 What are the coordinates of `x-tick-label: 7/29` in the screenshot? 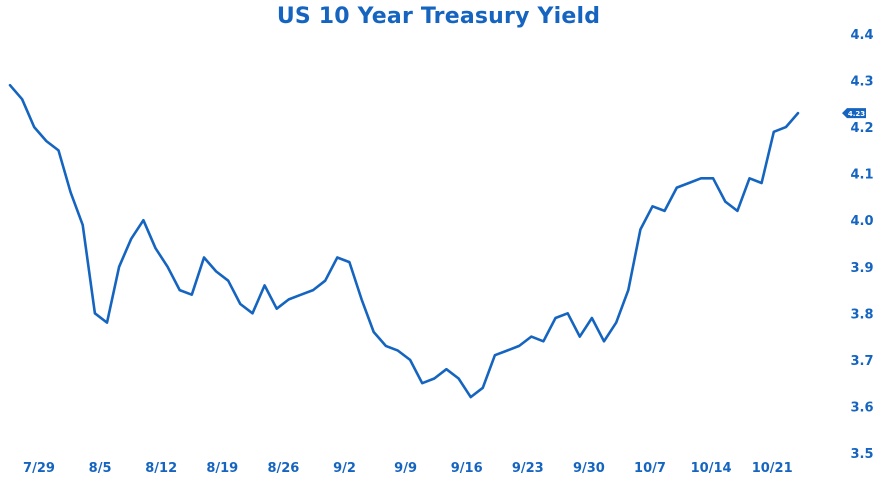 It's located at (39, 468).